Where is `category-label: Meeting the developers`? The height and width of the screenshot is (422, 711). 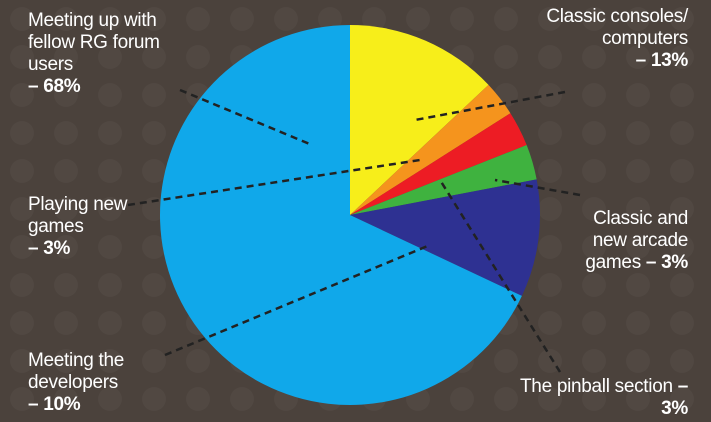
category-label: Meeting the developers is located at coordinates (76, 371).